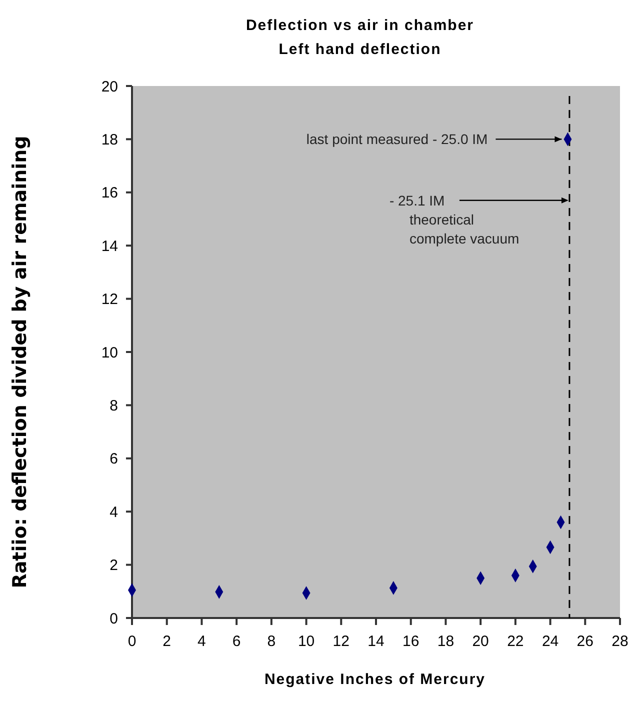 This screenshot has width=633, height=716. Describe the element at coordinates (454, 219) in the screenshot. I see `ref-line-label: - 25.1 IM theoretical complete vacuum` at that location.